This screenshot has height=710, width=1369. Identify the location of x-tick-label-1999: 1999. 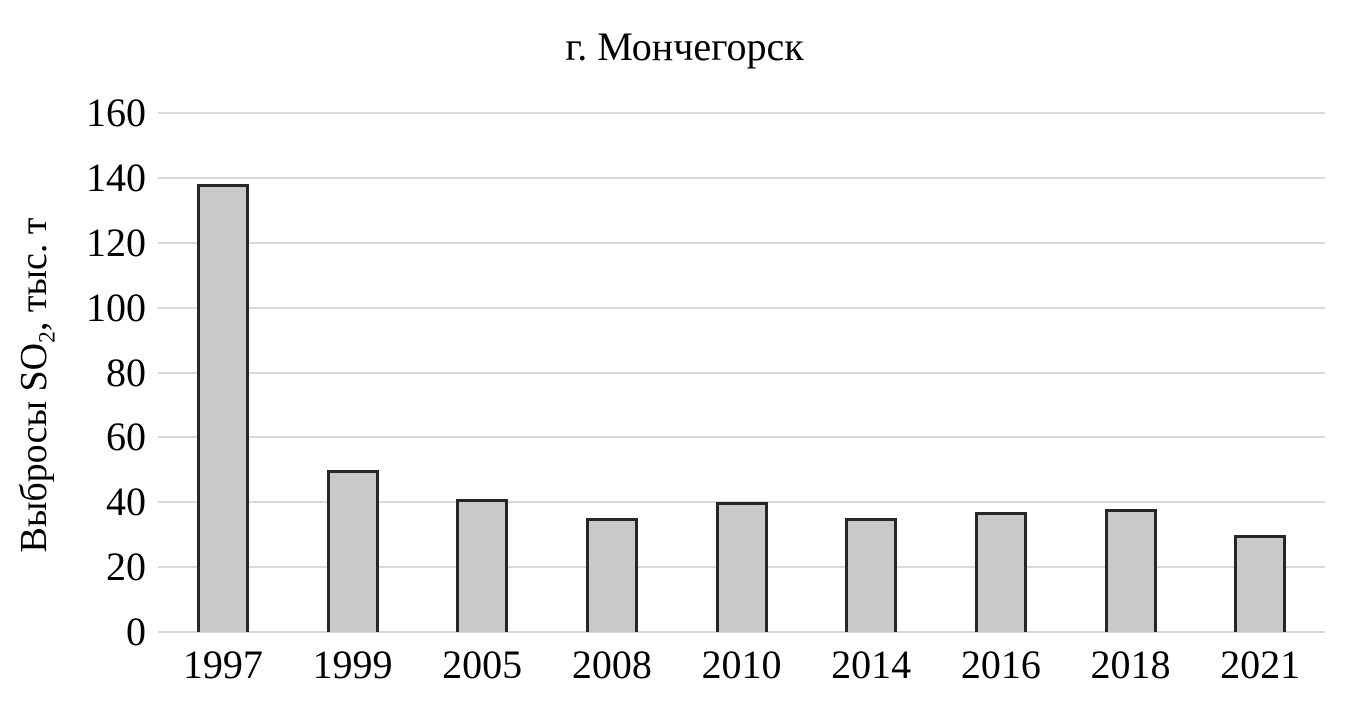
(352, 664).